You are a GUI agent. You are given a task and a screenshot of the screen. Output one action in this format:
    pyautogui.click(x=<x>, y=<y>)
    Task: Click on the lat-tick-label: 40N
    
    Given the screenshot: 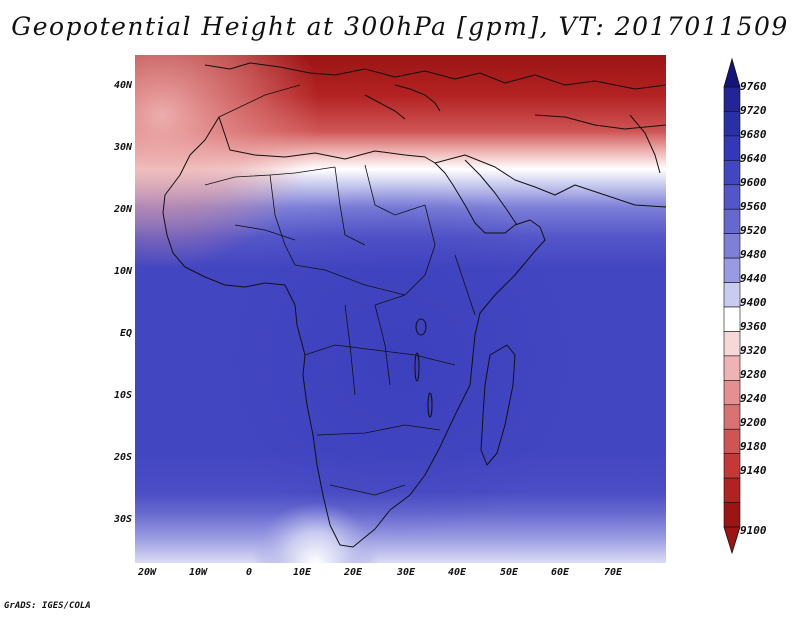 What is the action you would take?
    pyautogui.click(x=122, y=85)
    